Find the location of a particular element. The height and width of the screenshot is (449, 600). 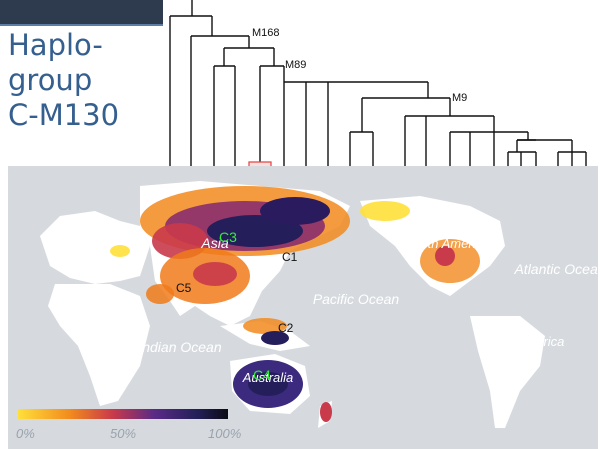

region-label-asia: Asia is located at coordinates (214, 243).